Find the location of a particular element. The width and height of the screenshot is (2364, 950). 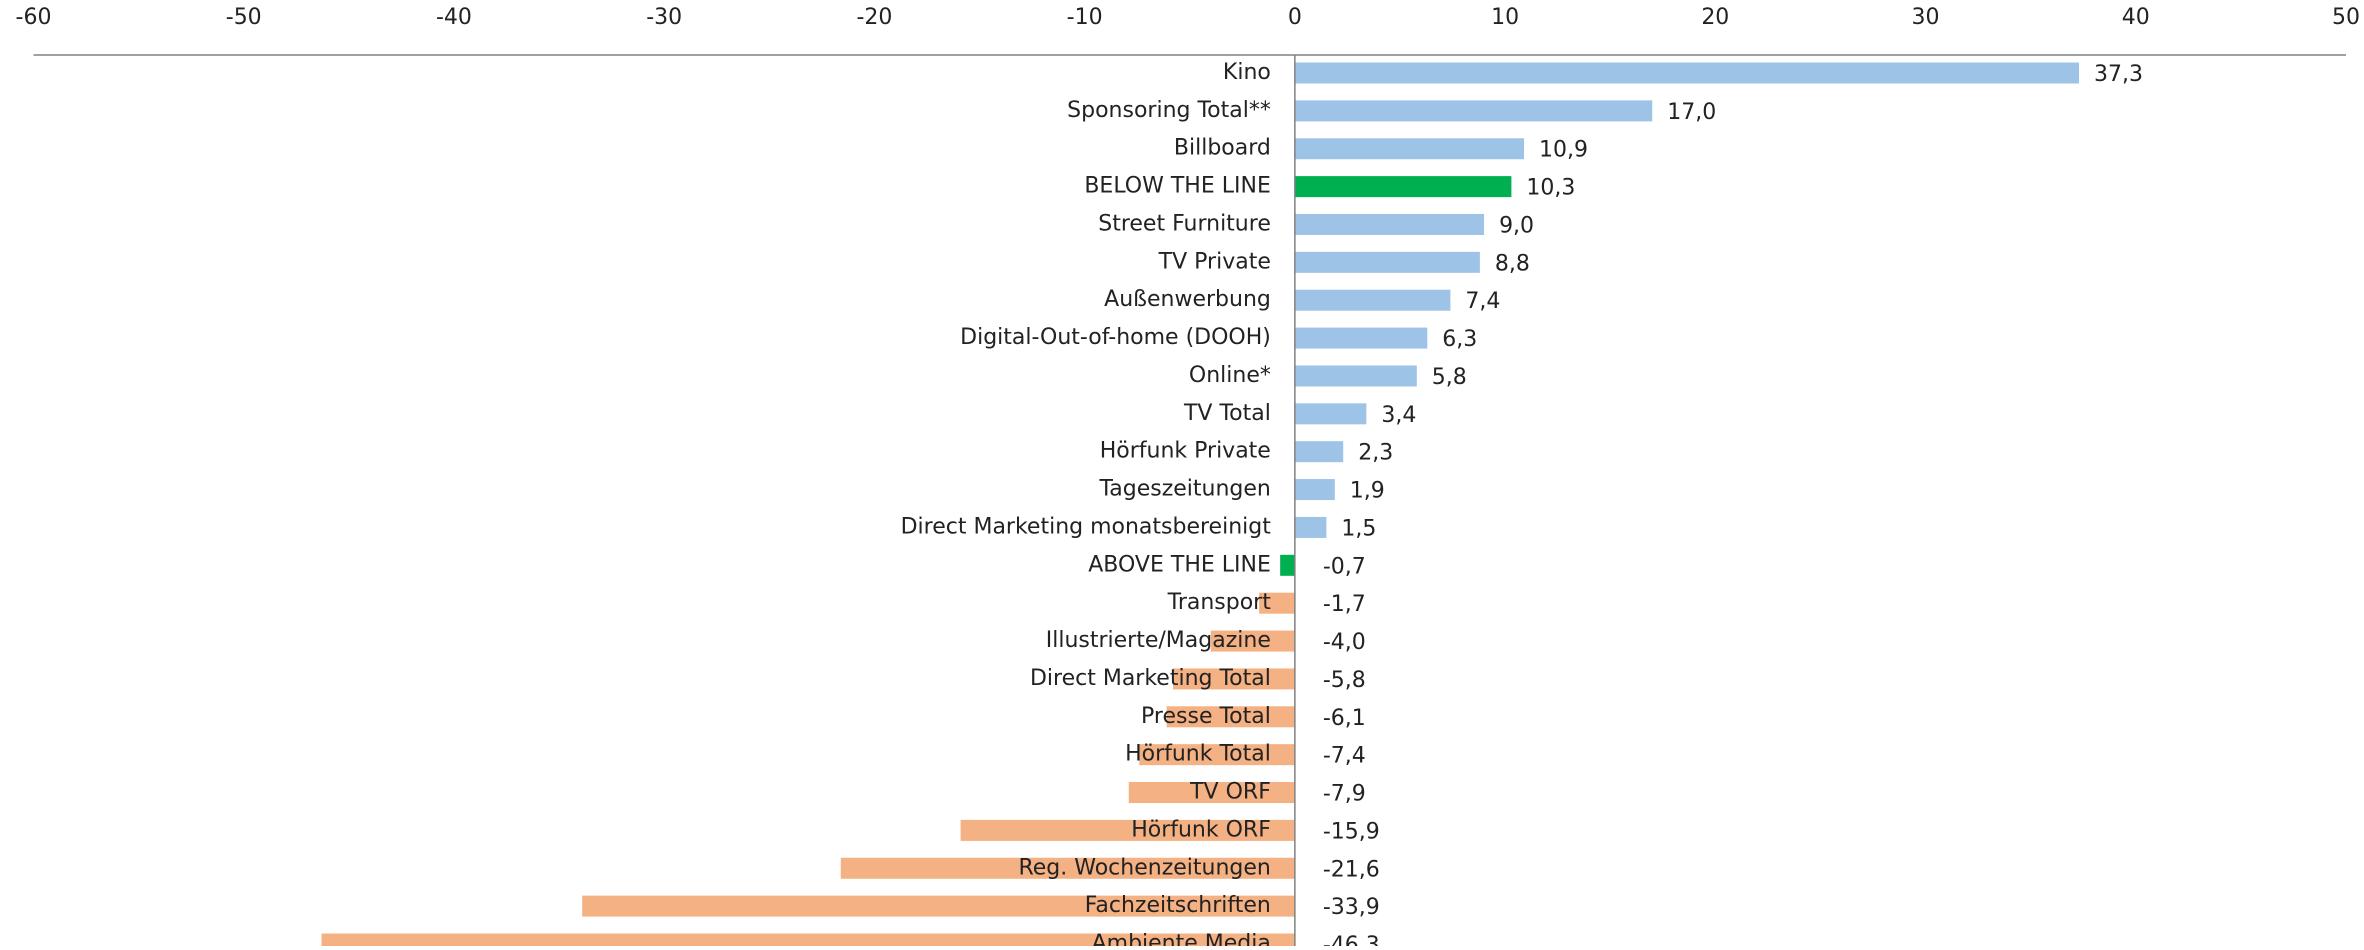

x-tick-label: -50 is located at coordinates (244, 17).